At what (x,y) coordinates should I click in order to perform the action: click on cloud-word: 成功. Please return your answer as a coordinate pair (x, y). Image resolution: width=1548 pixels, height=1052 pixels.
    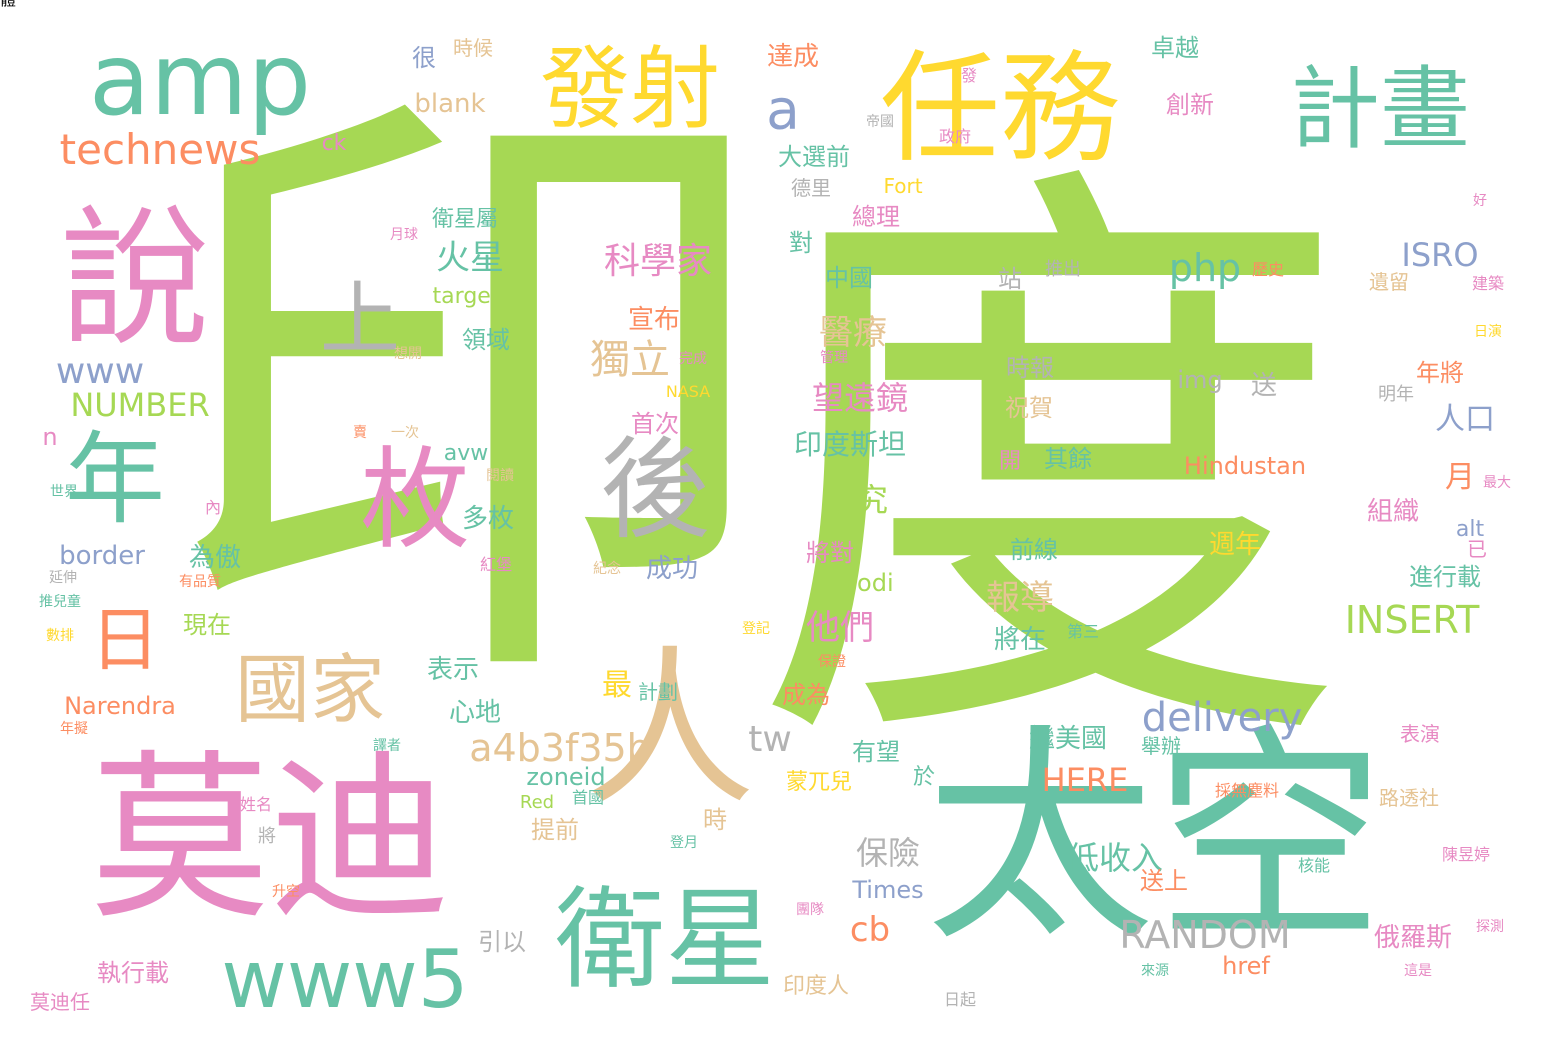
    Looking at the image, I should click on (672, 569).